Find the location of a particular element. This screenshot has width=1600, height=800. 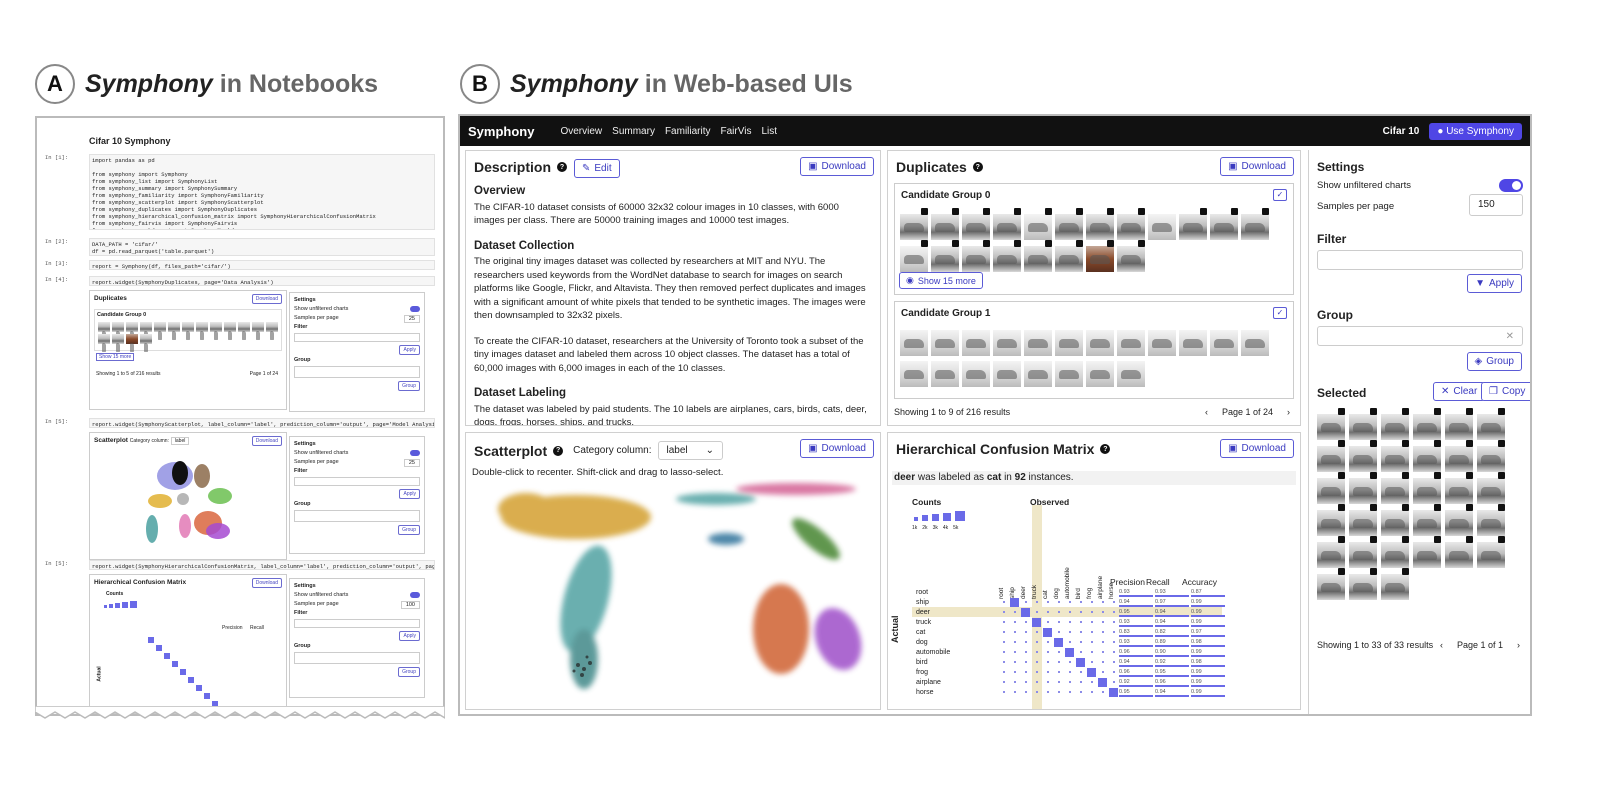

matrix-row-root: root 0.93 0.93 0.87 is located at coordinates (1069, 592).